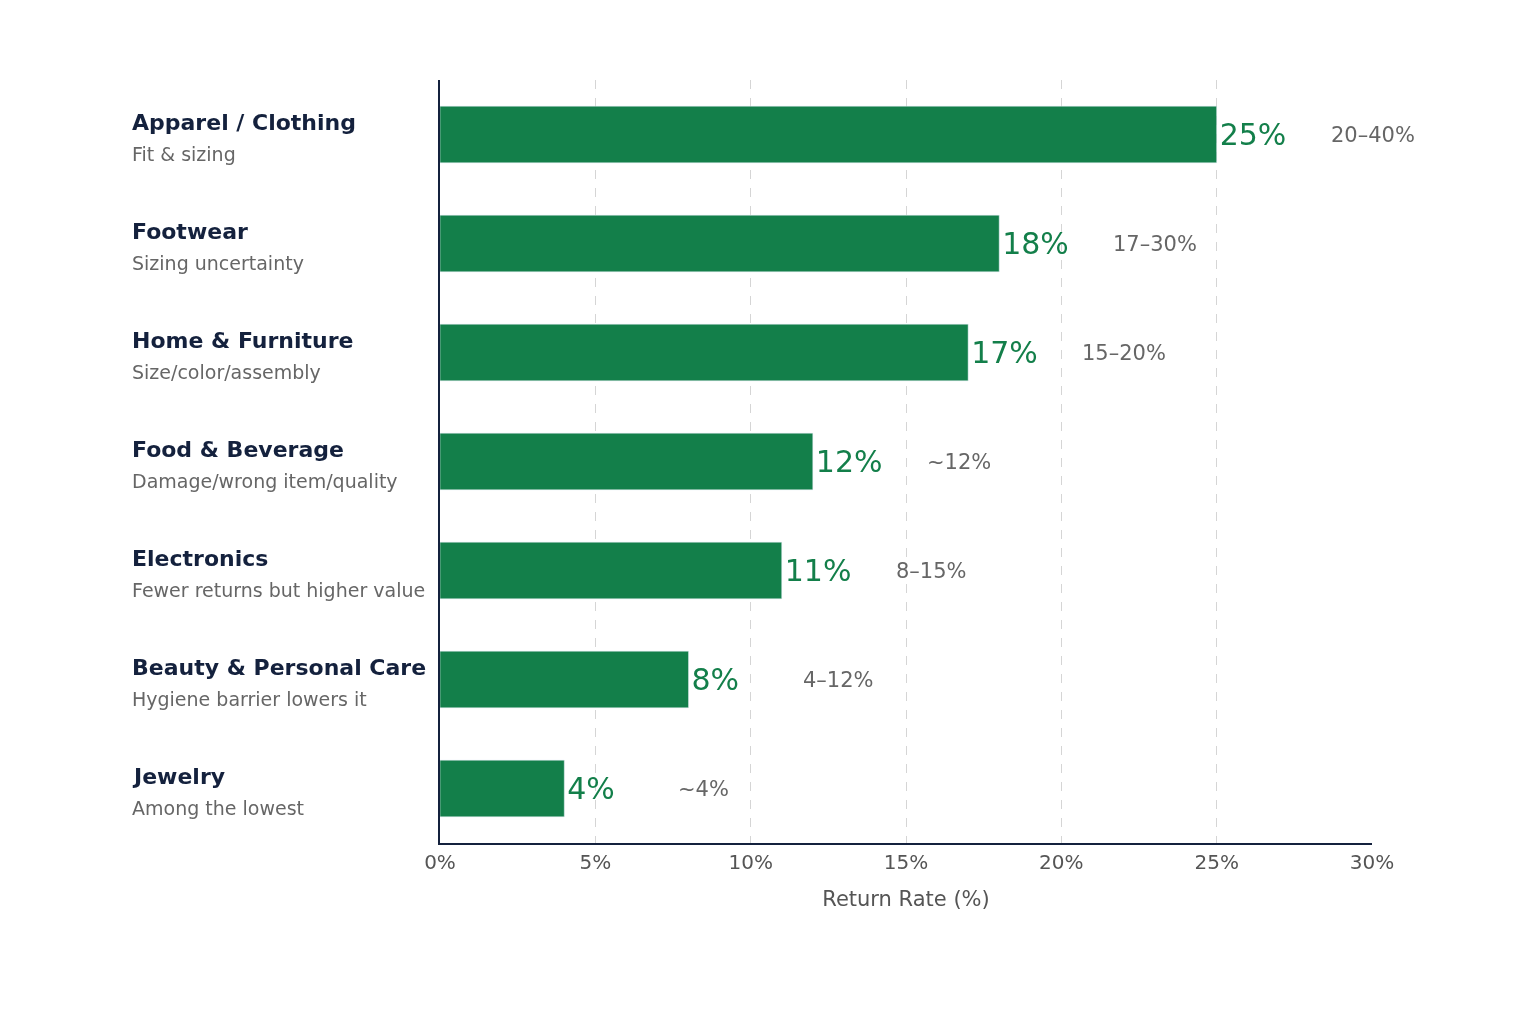  I want to click on x-tick-label: 10%, so click(750, 862).